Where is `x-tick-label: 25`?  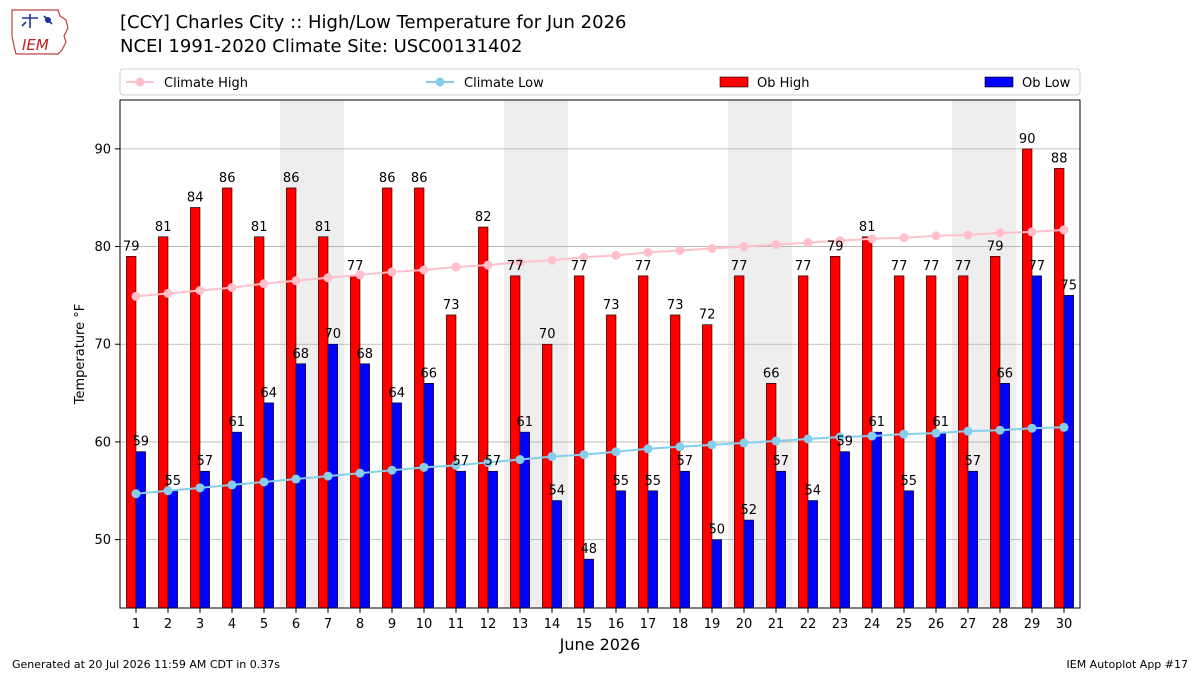
x-tick-label: 25 is located at coordinates (904, 624).